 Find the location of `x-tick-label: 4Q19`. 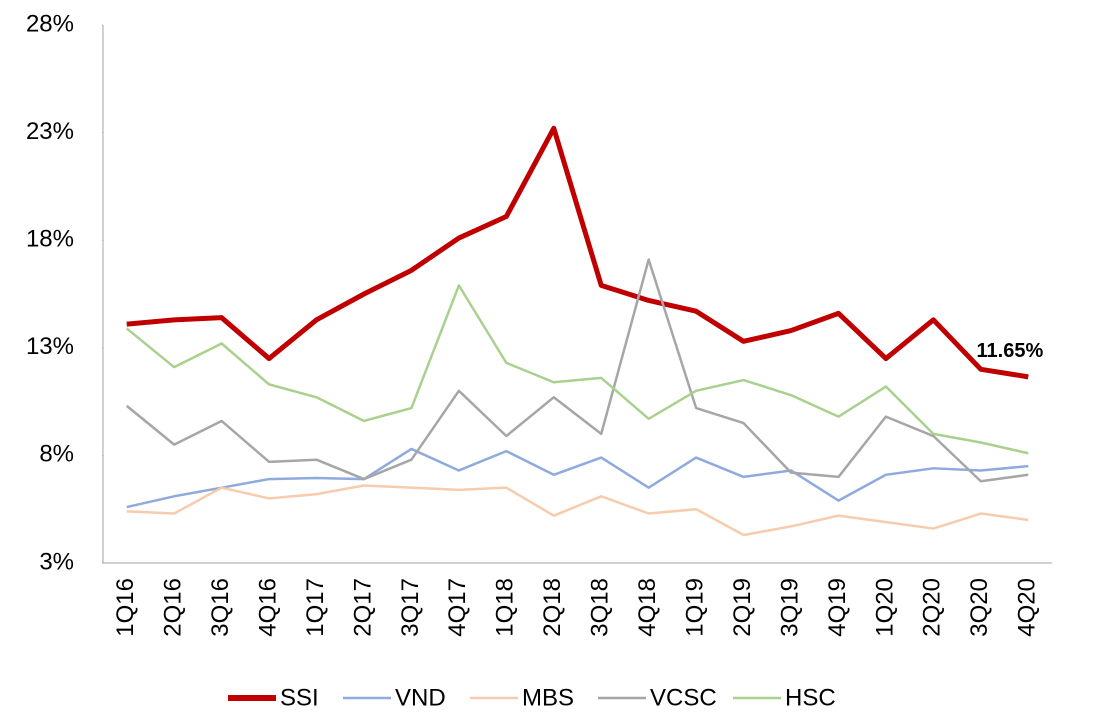

x-tick-label: 4Q19 is located at coordinates (837, 607).